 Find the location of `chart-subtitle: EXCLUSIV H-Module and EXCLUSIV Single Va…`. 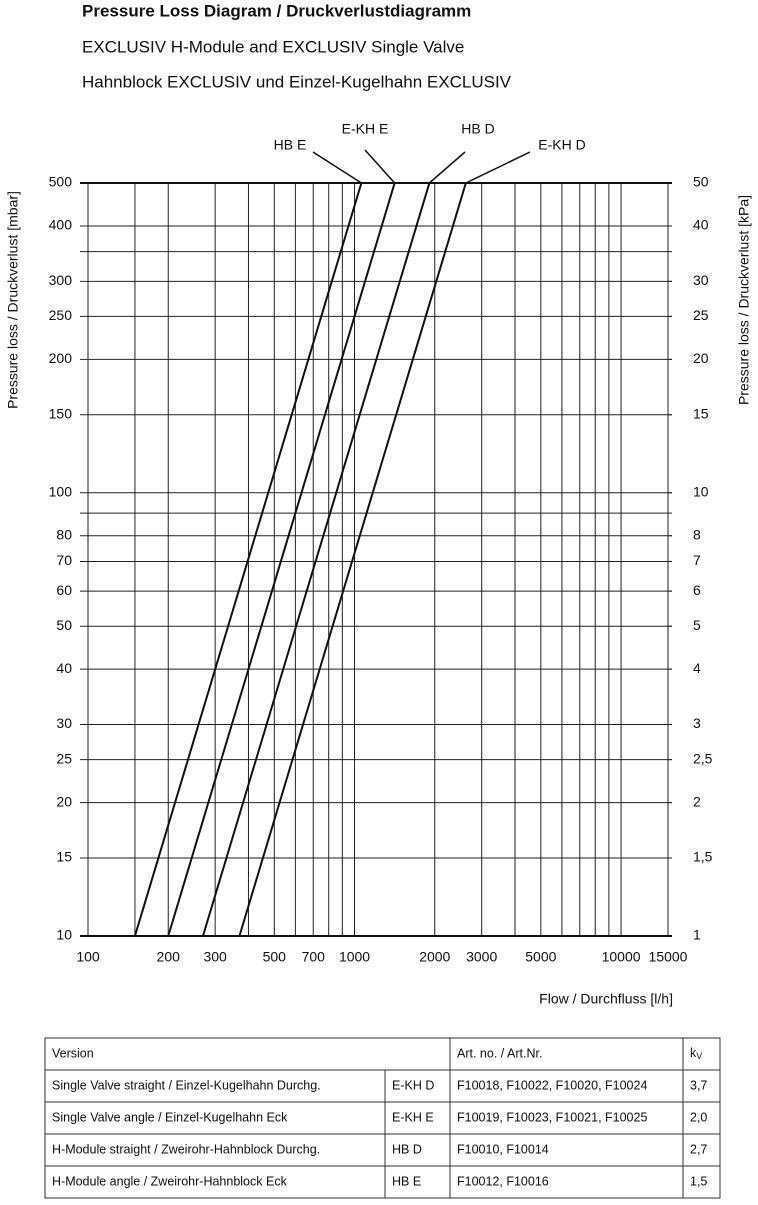

chart-subtitle: EXCLUSIV H-Module and EXCLUSIV Single Va… is located at coordinates (273, 46).